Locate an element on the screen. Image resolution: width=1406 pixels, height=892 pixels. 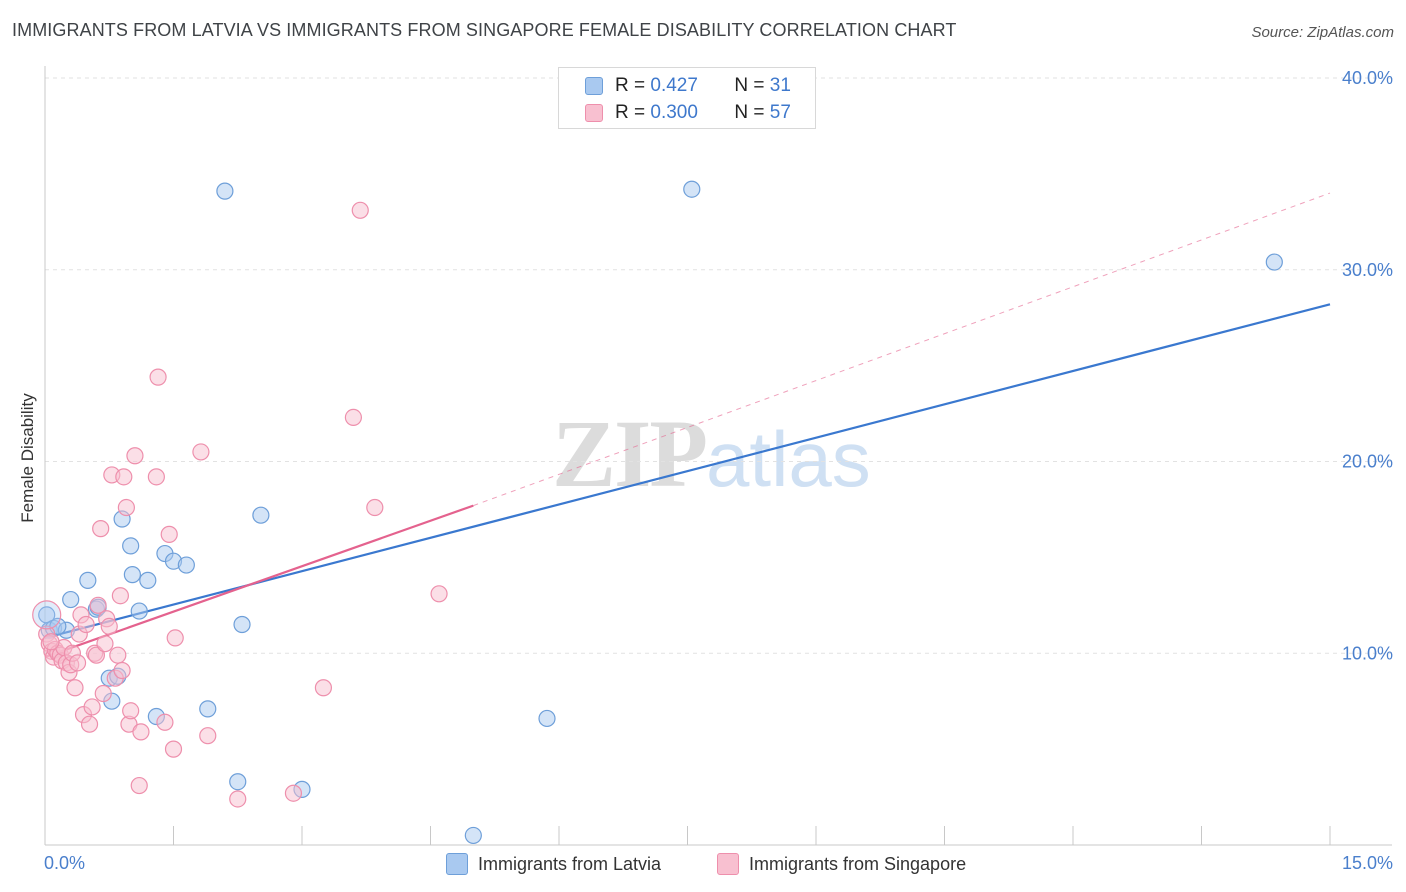
n-value: 57 is located at coordinates (780, 112).